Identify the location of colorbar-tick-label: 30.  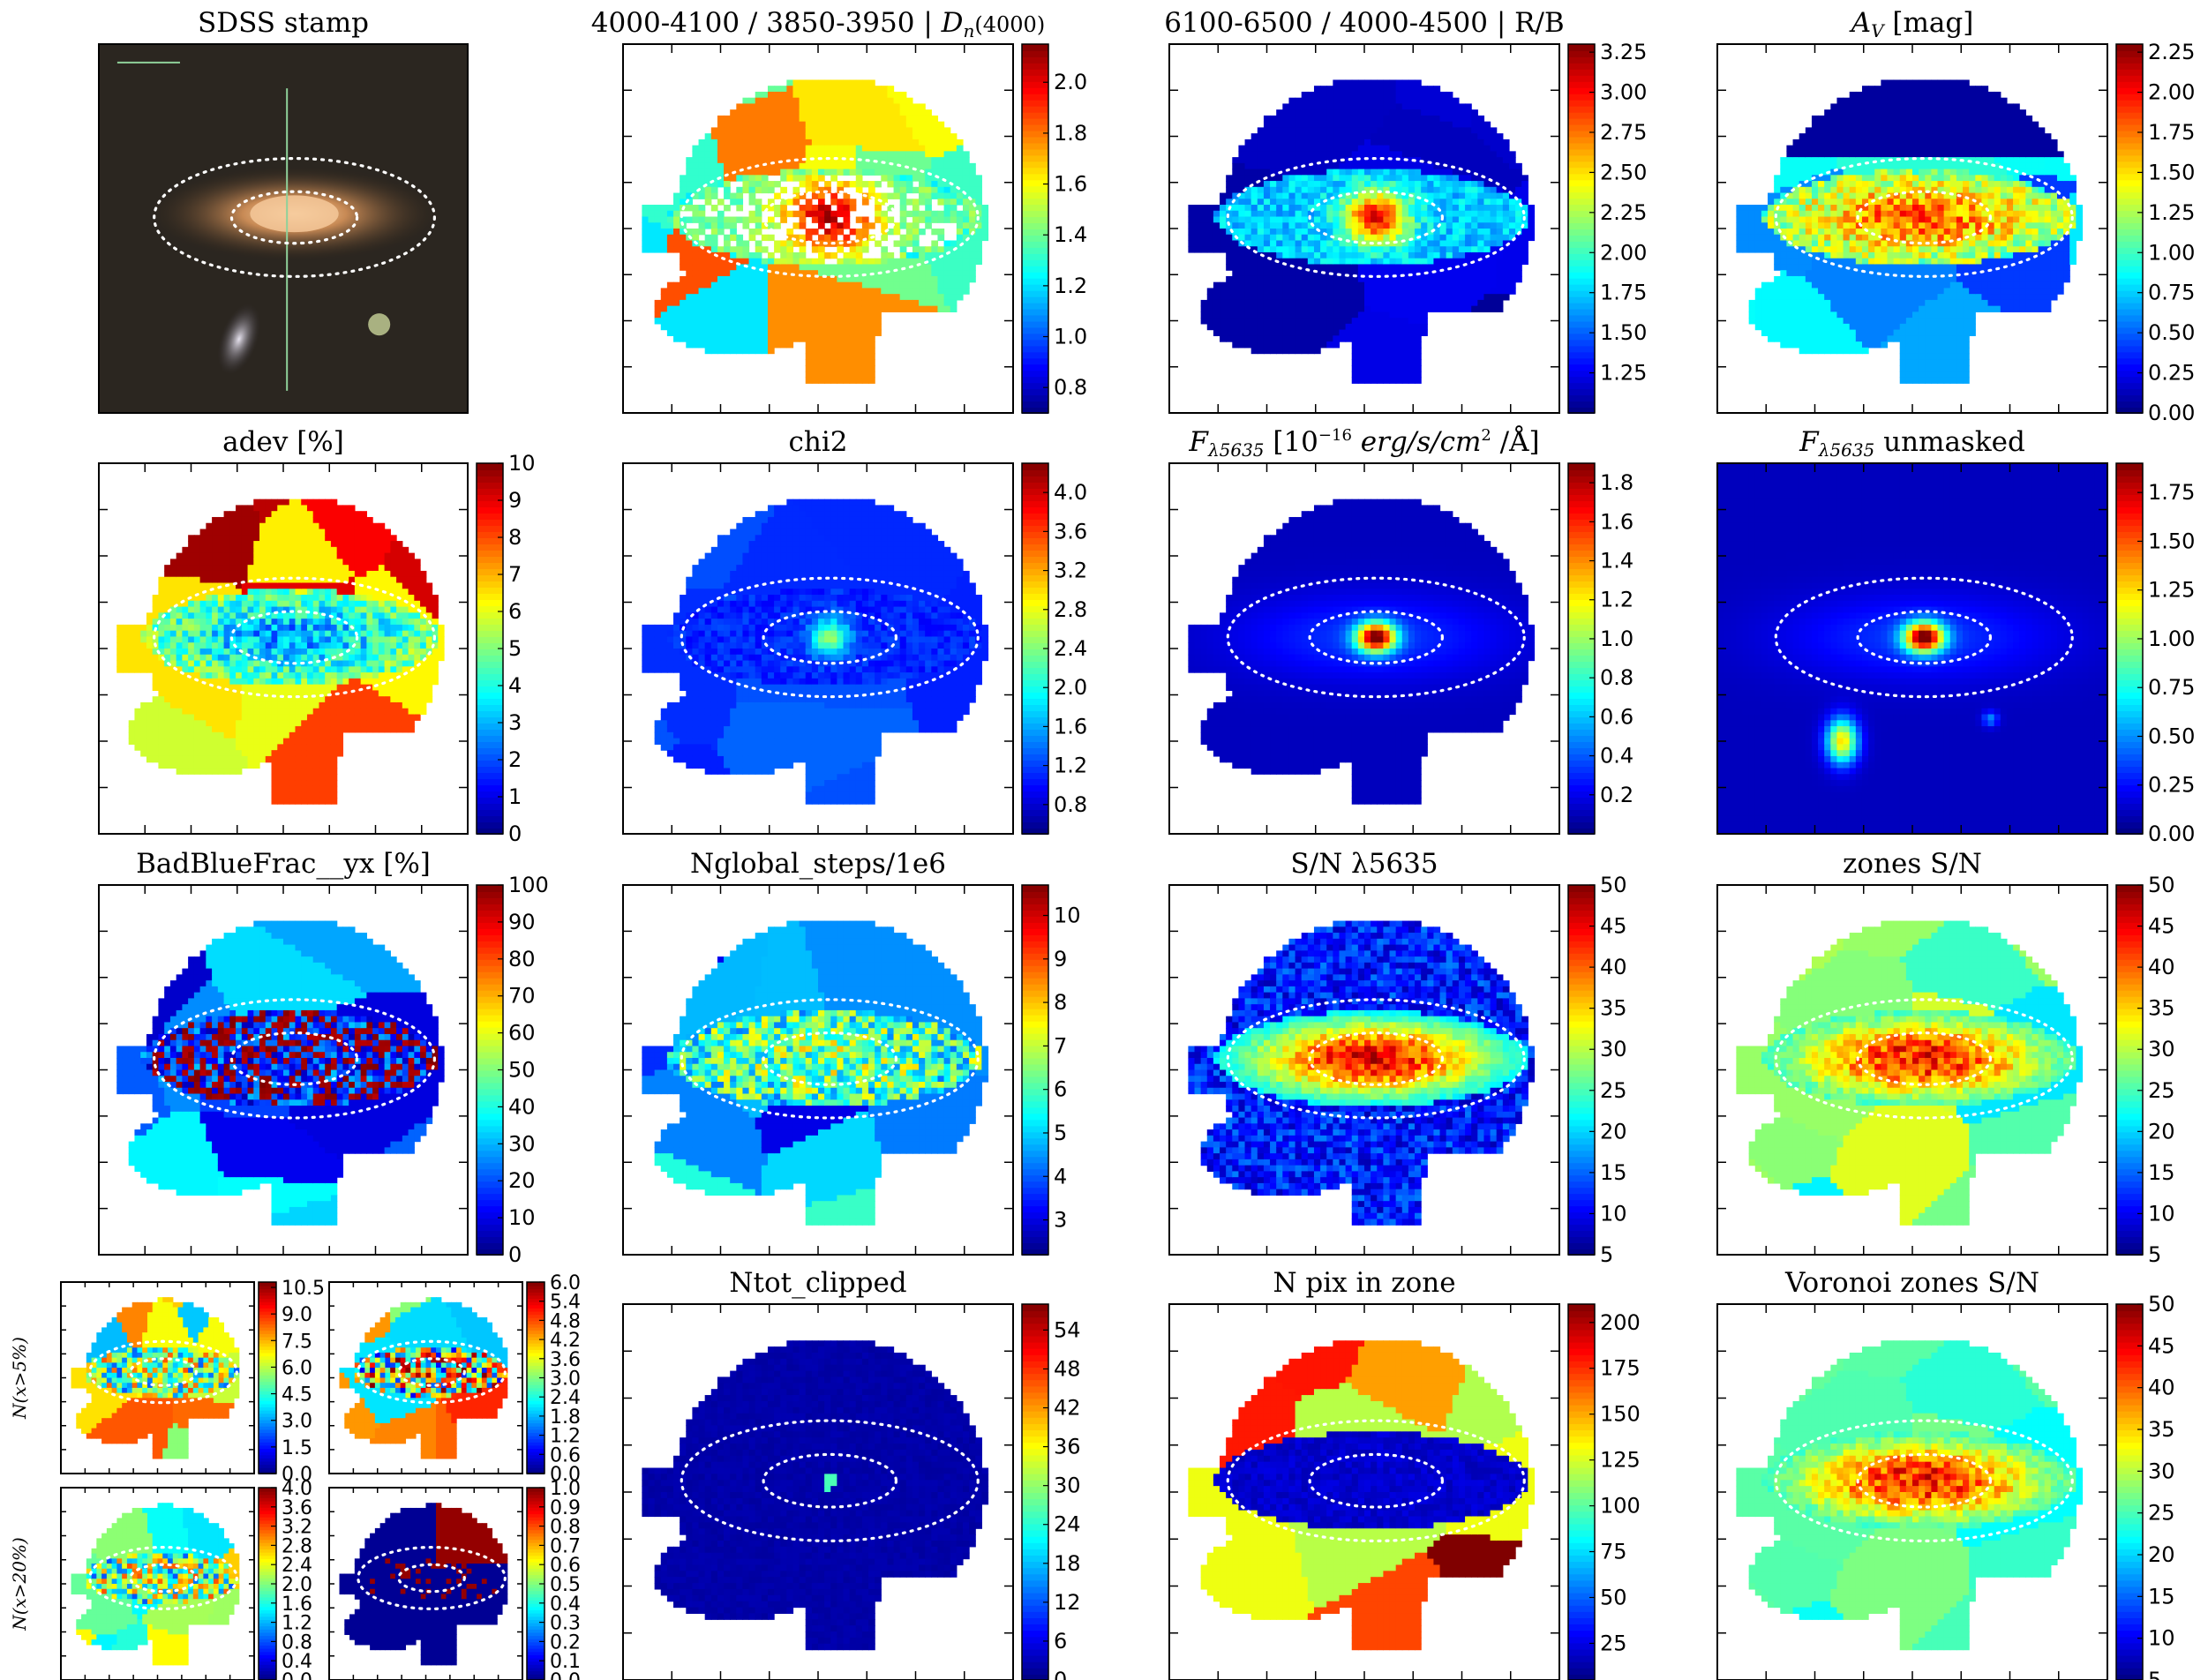
(2161, 1049).